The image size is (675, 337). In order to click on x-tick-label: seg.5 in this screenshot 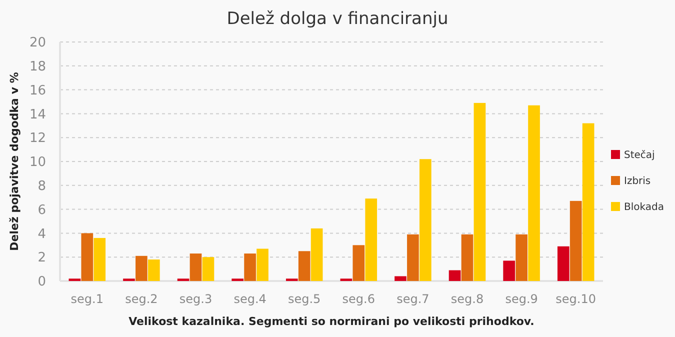, I will do `click(304, 299)`.